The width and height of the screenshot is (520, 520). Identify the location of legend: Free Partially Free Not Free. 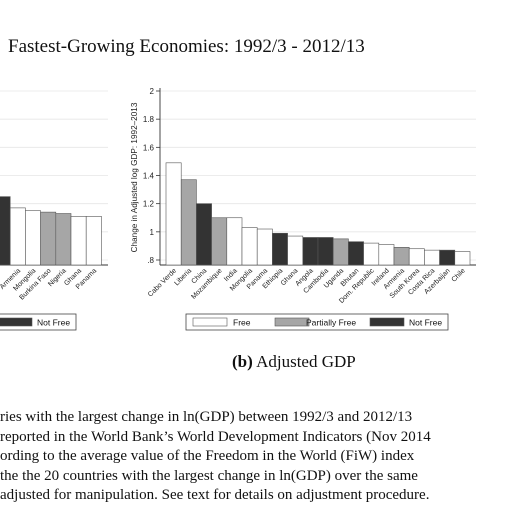
(317, 322).